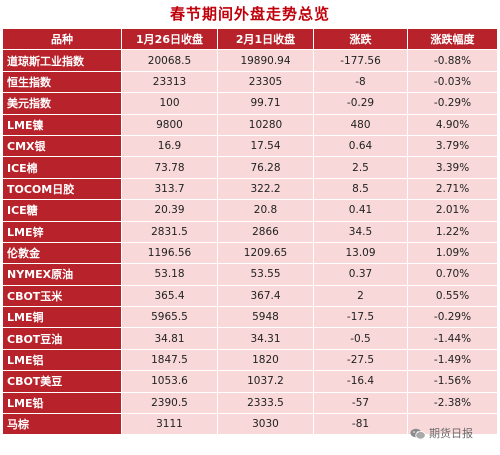  What do you see at coordinates (169, 403) in the screenshot?
I see `close-jan26-cell: 2390.5` at bounding box center [169, 403].